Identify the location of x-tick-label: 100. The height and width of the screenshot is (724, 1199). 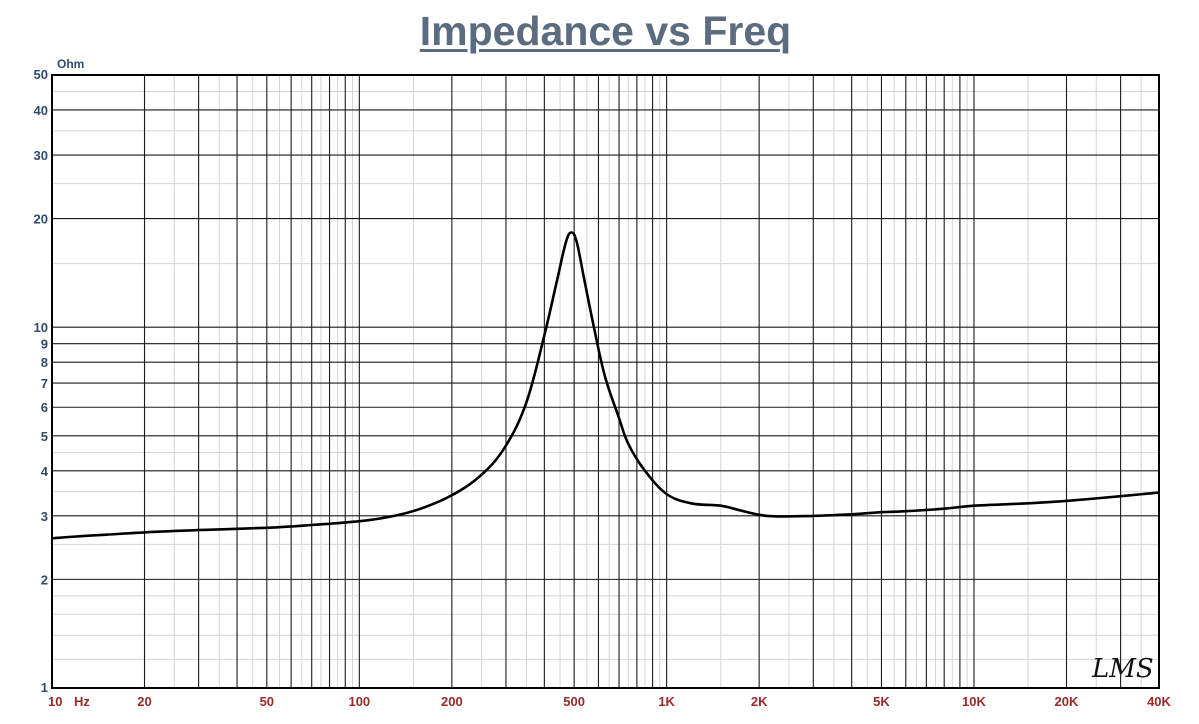
(359, 701).